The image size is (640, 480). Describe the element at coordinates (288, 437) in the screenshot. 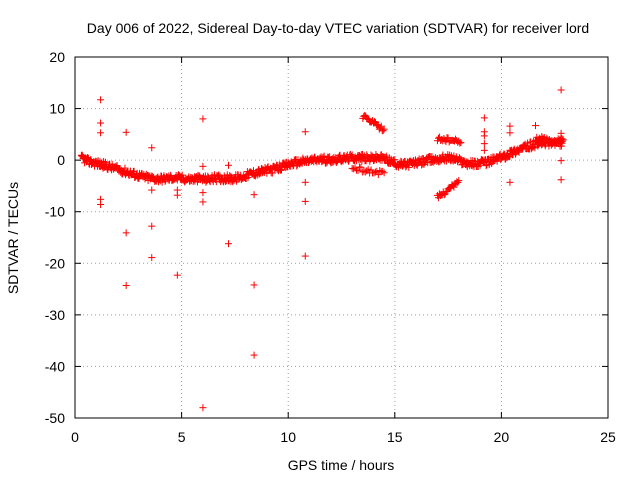

I see `x-tick-label: 10` at that location.